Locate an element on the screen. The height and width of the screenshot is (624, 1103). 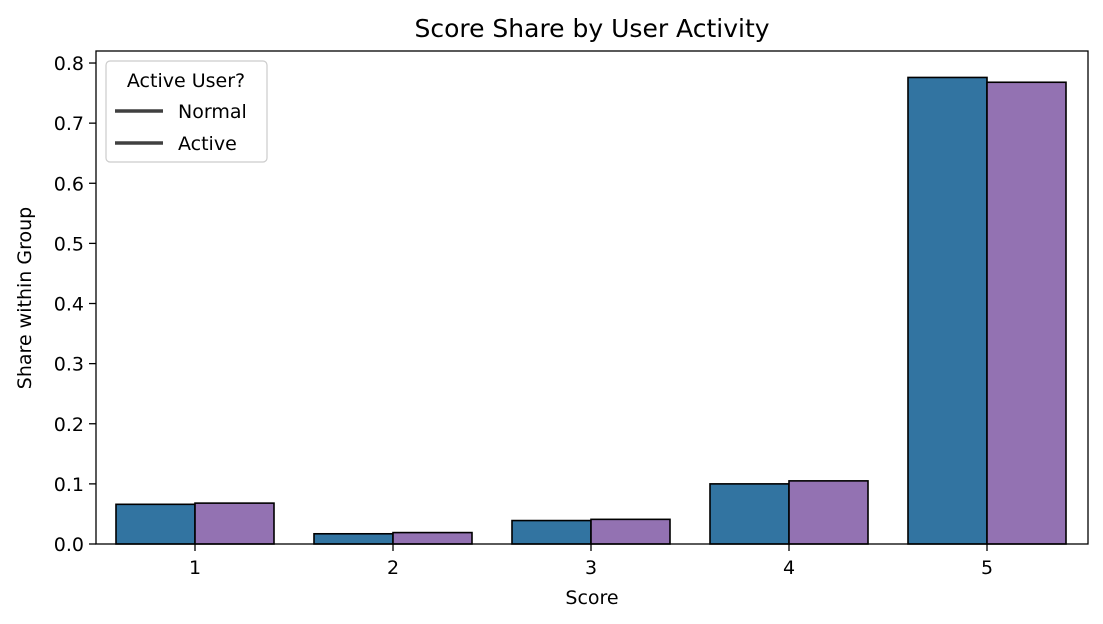
y-tick-label: 0.6 is located at coordinates (69, 184).